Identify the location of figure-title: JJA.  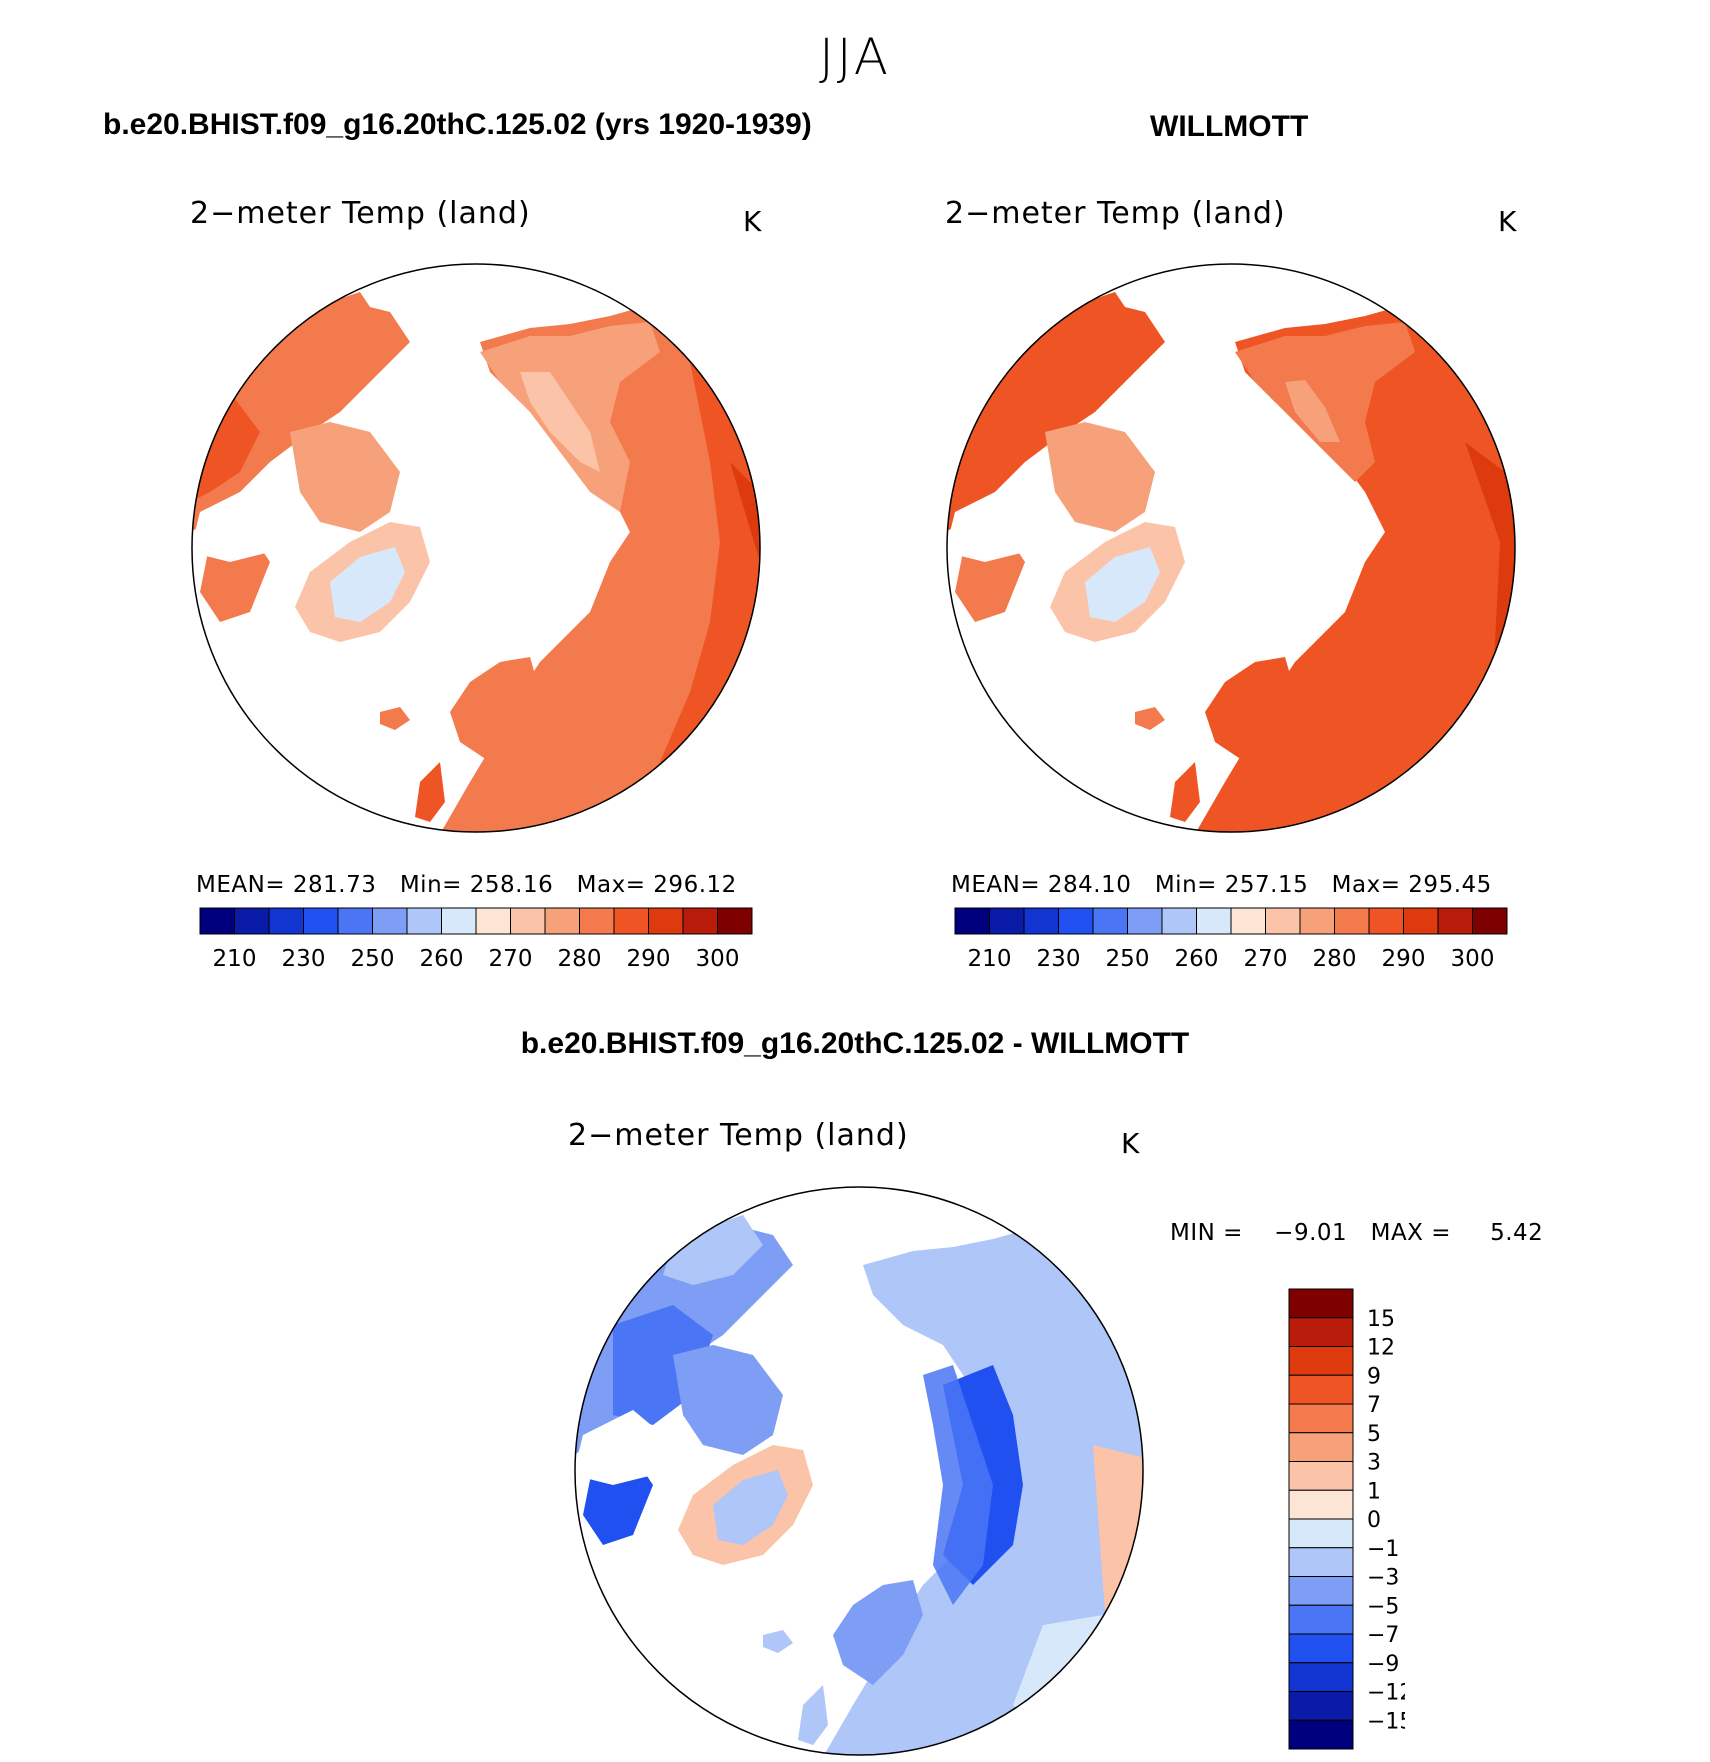
(855, 57).